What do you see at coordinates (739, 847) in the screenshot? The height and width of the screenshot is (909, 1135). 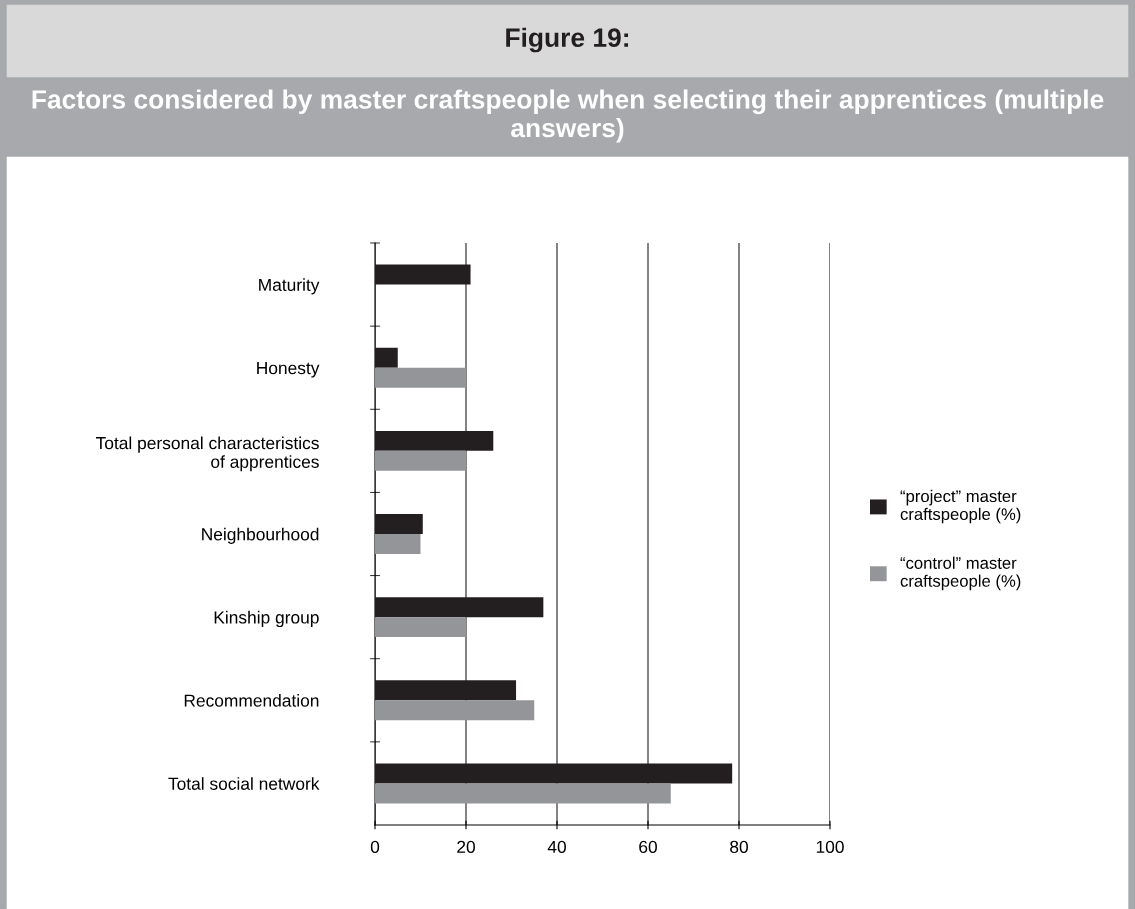 I see `x-tick-label: 80` at bounding box center [739, 847].